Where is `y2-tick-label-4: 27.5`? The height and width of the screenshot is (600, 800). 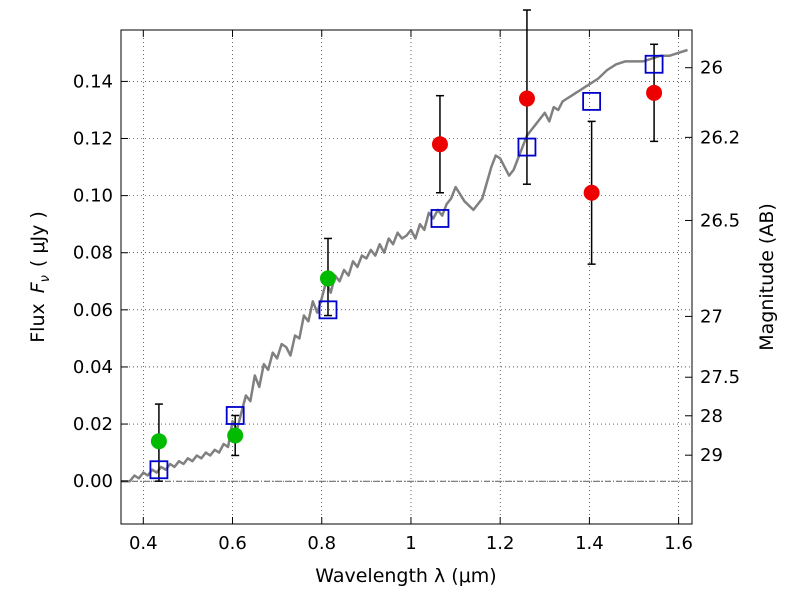 y2-tick-label-4: 27.5 is located at coordinates (720, 377).